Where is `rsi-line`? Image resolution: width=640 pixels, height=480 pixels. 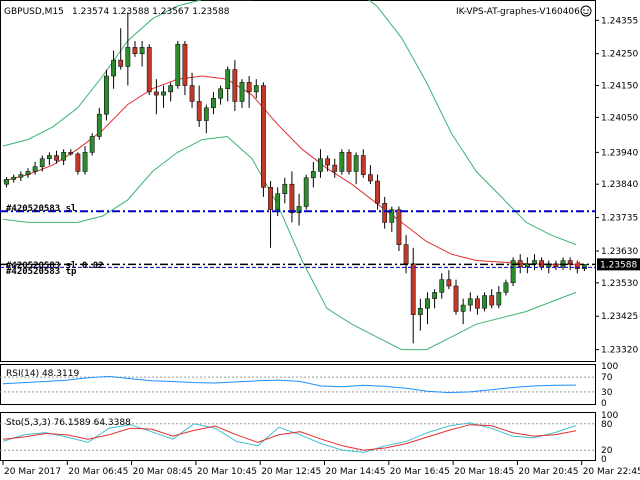 rsi-line is located at coordinates (289, 384).